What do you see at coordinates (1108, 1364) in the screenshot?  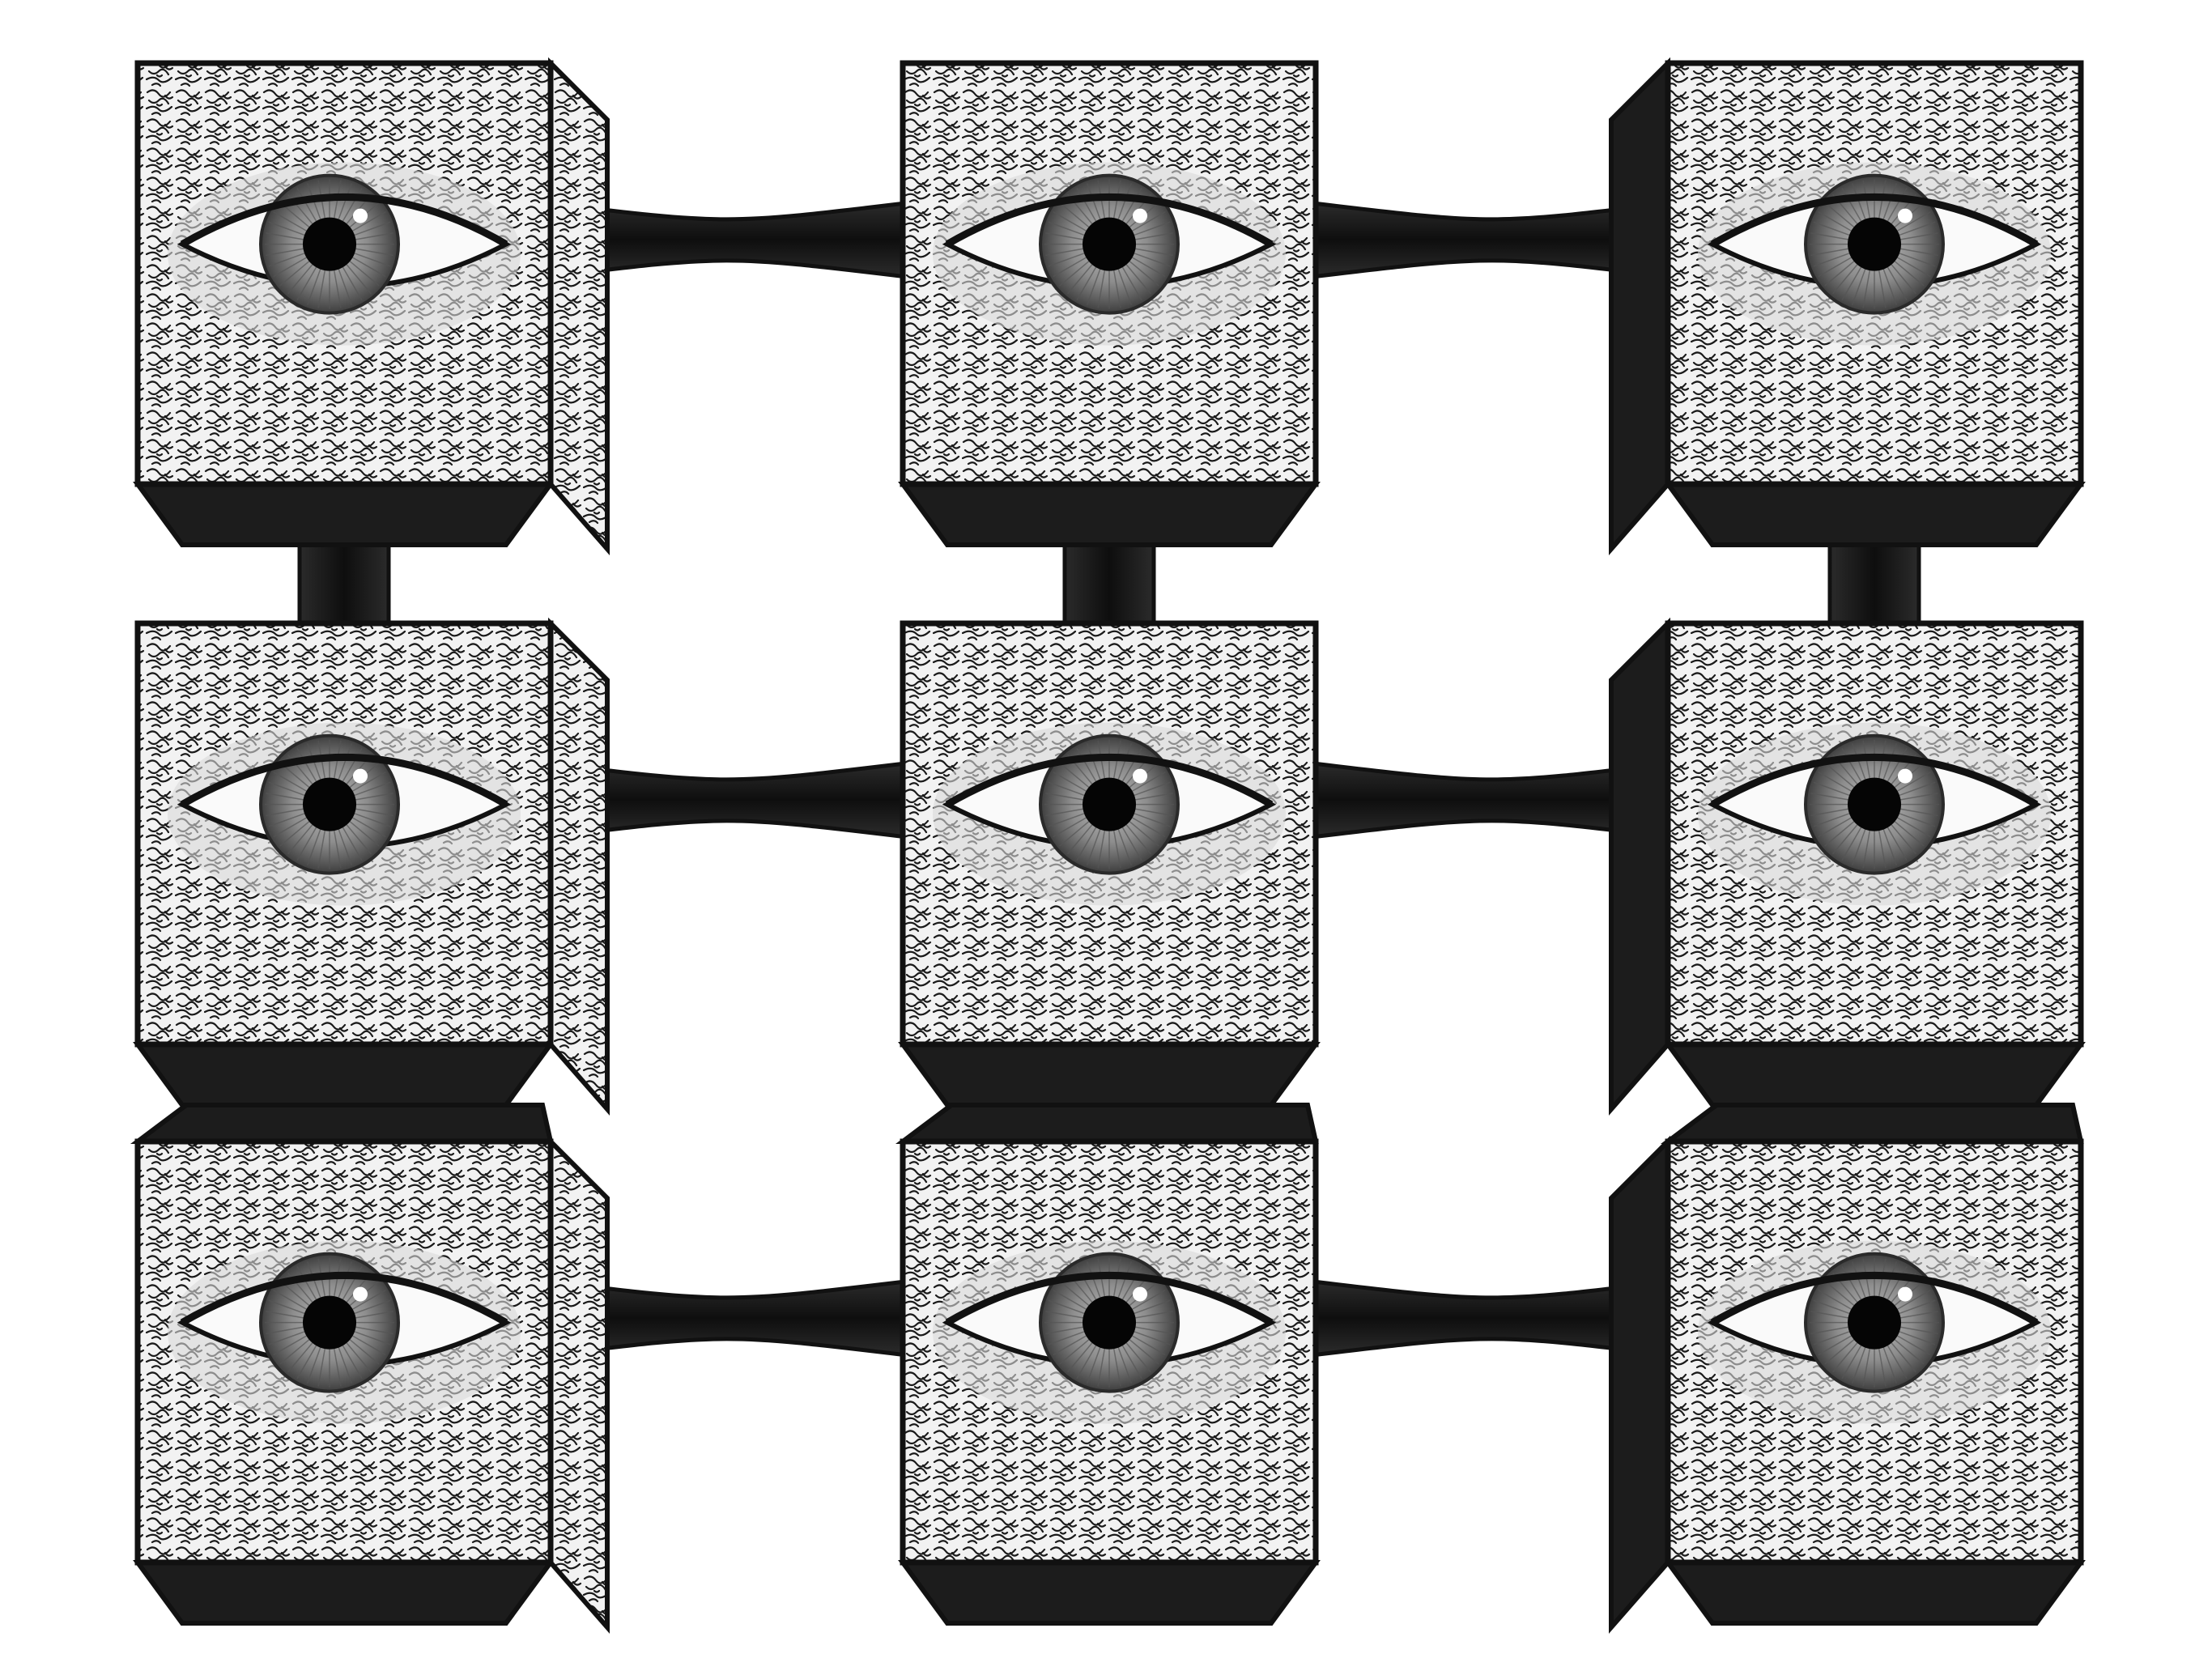 I see `cube-r3c2` at bounding box center [1108, 1364].